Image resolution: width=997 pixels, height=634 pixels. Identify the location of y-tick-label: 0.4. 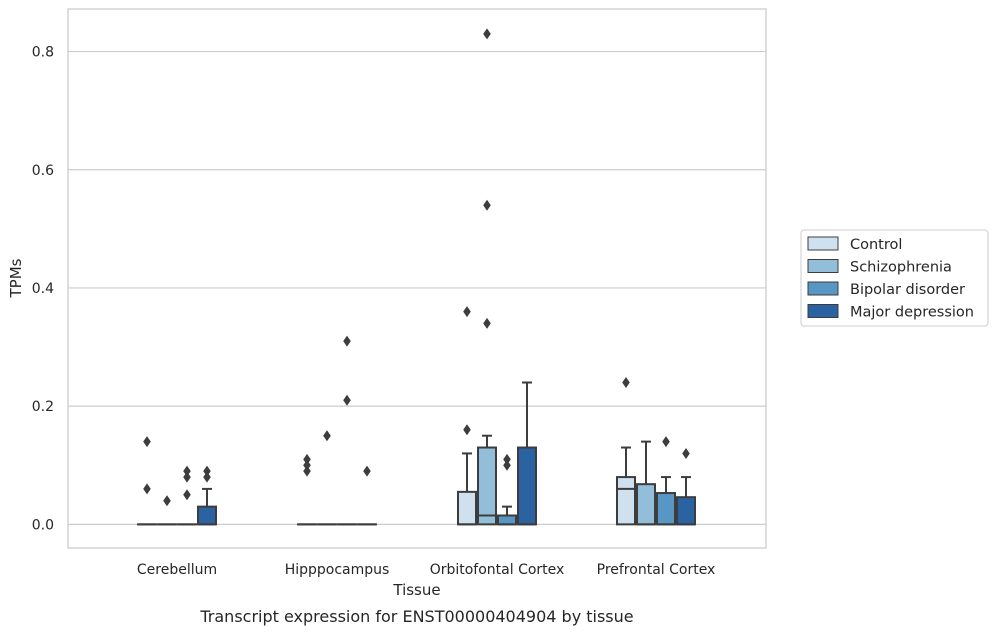
(43, 289).